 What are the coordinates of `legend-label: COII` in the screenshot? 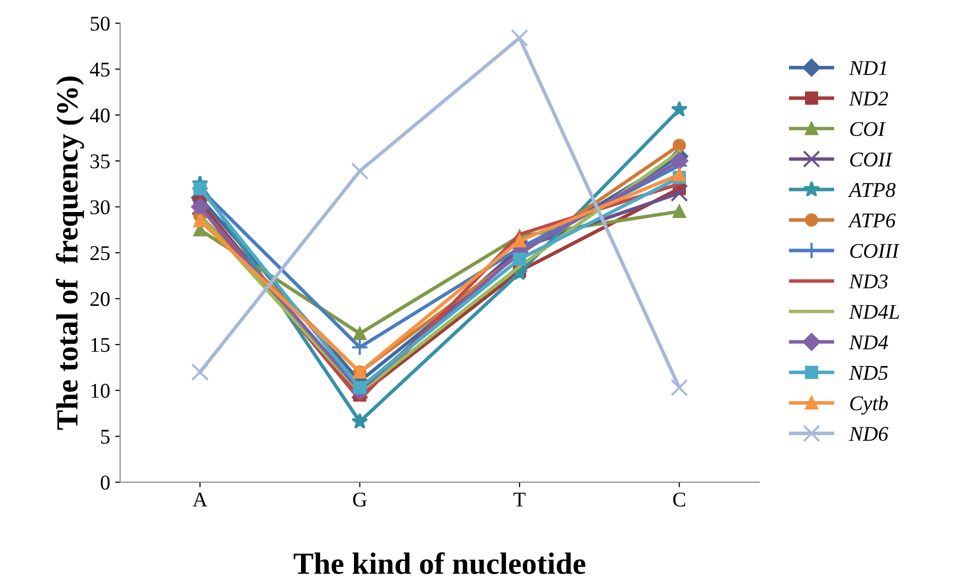 It's located at (871, 159).